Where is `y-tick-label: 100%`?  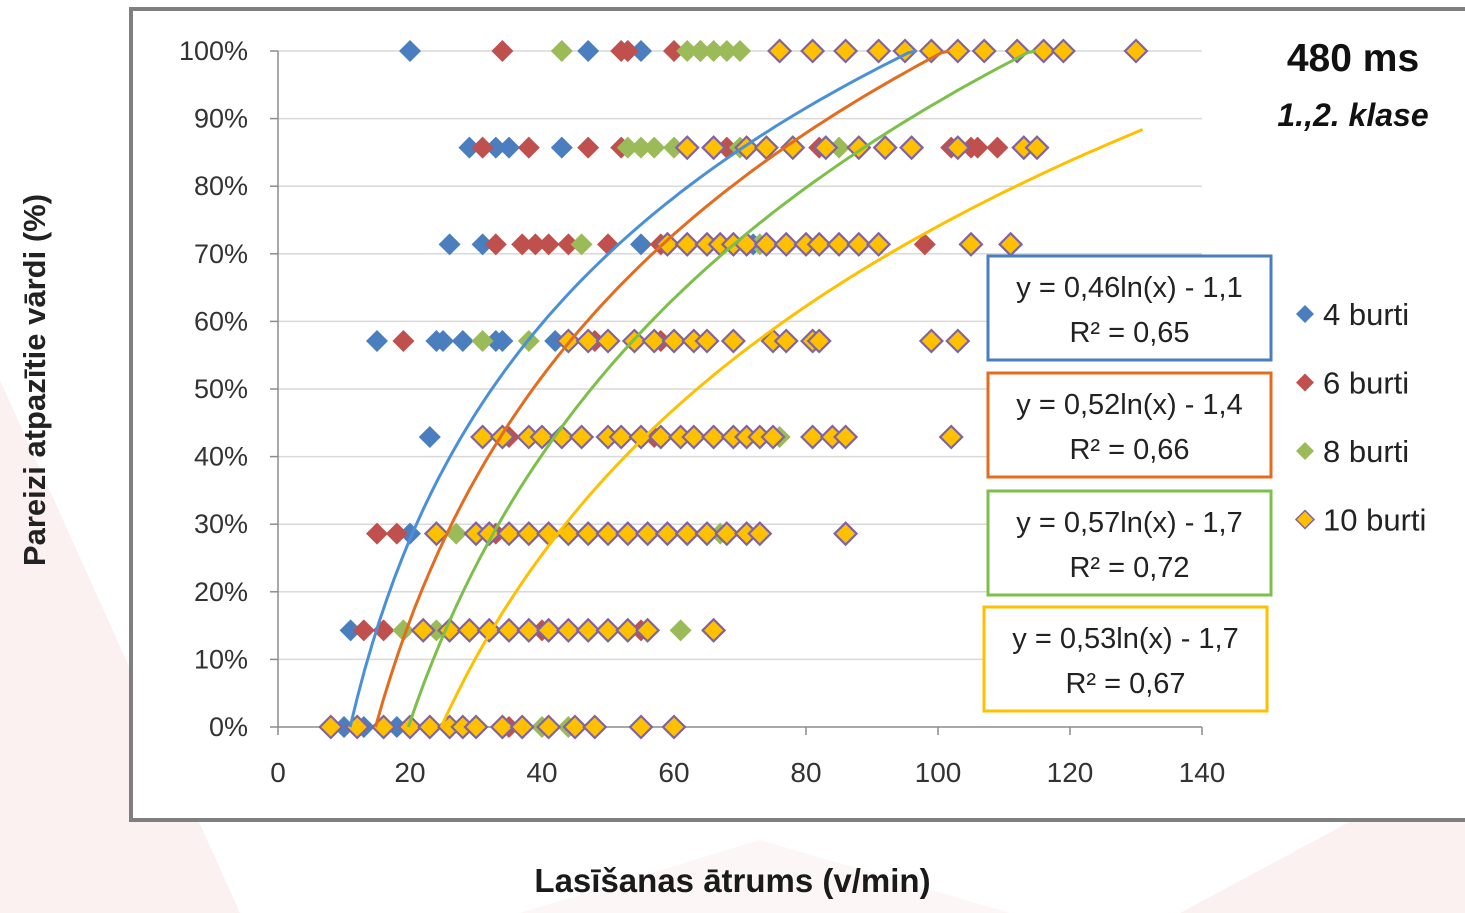 y-tick-label: 100% is located at coordinates (213, 51).